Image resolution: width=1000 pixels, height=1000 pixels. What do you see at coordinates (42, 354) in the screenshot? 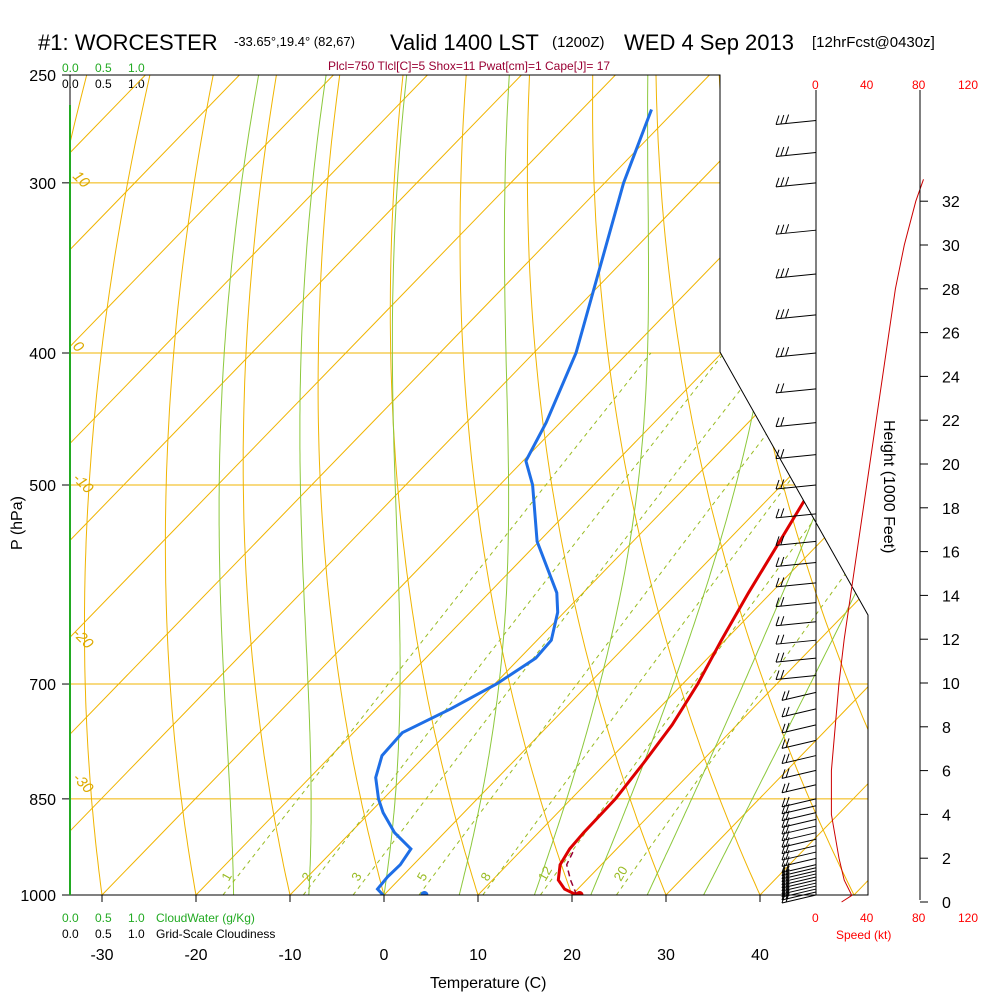
I see `pressure-label-400: 400` at bounding box center [42, 354].